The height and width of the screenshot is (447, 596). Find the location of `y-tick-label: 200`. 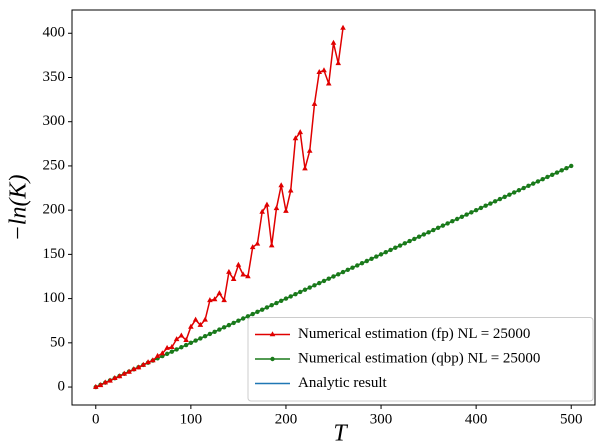

y-tick-label: 200 is located at coordinates (54, 210).